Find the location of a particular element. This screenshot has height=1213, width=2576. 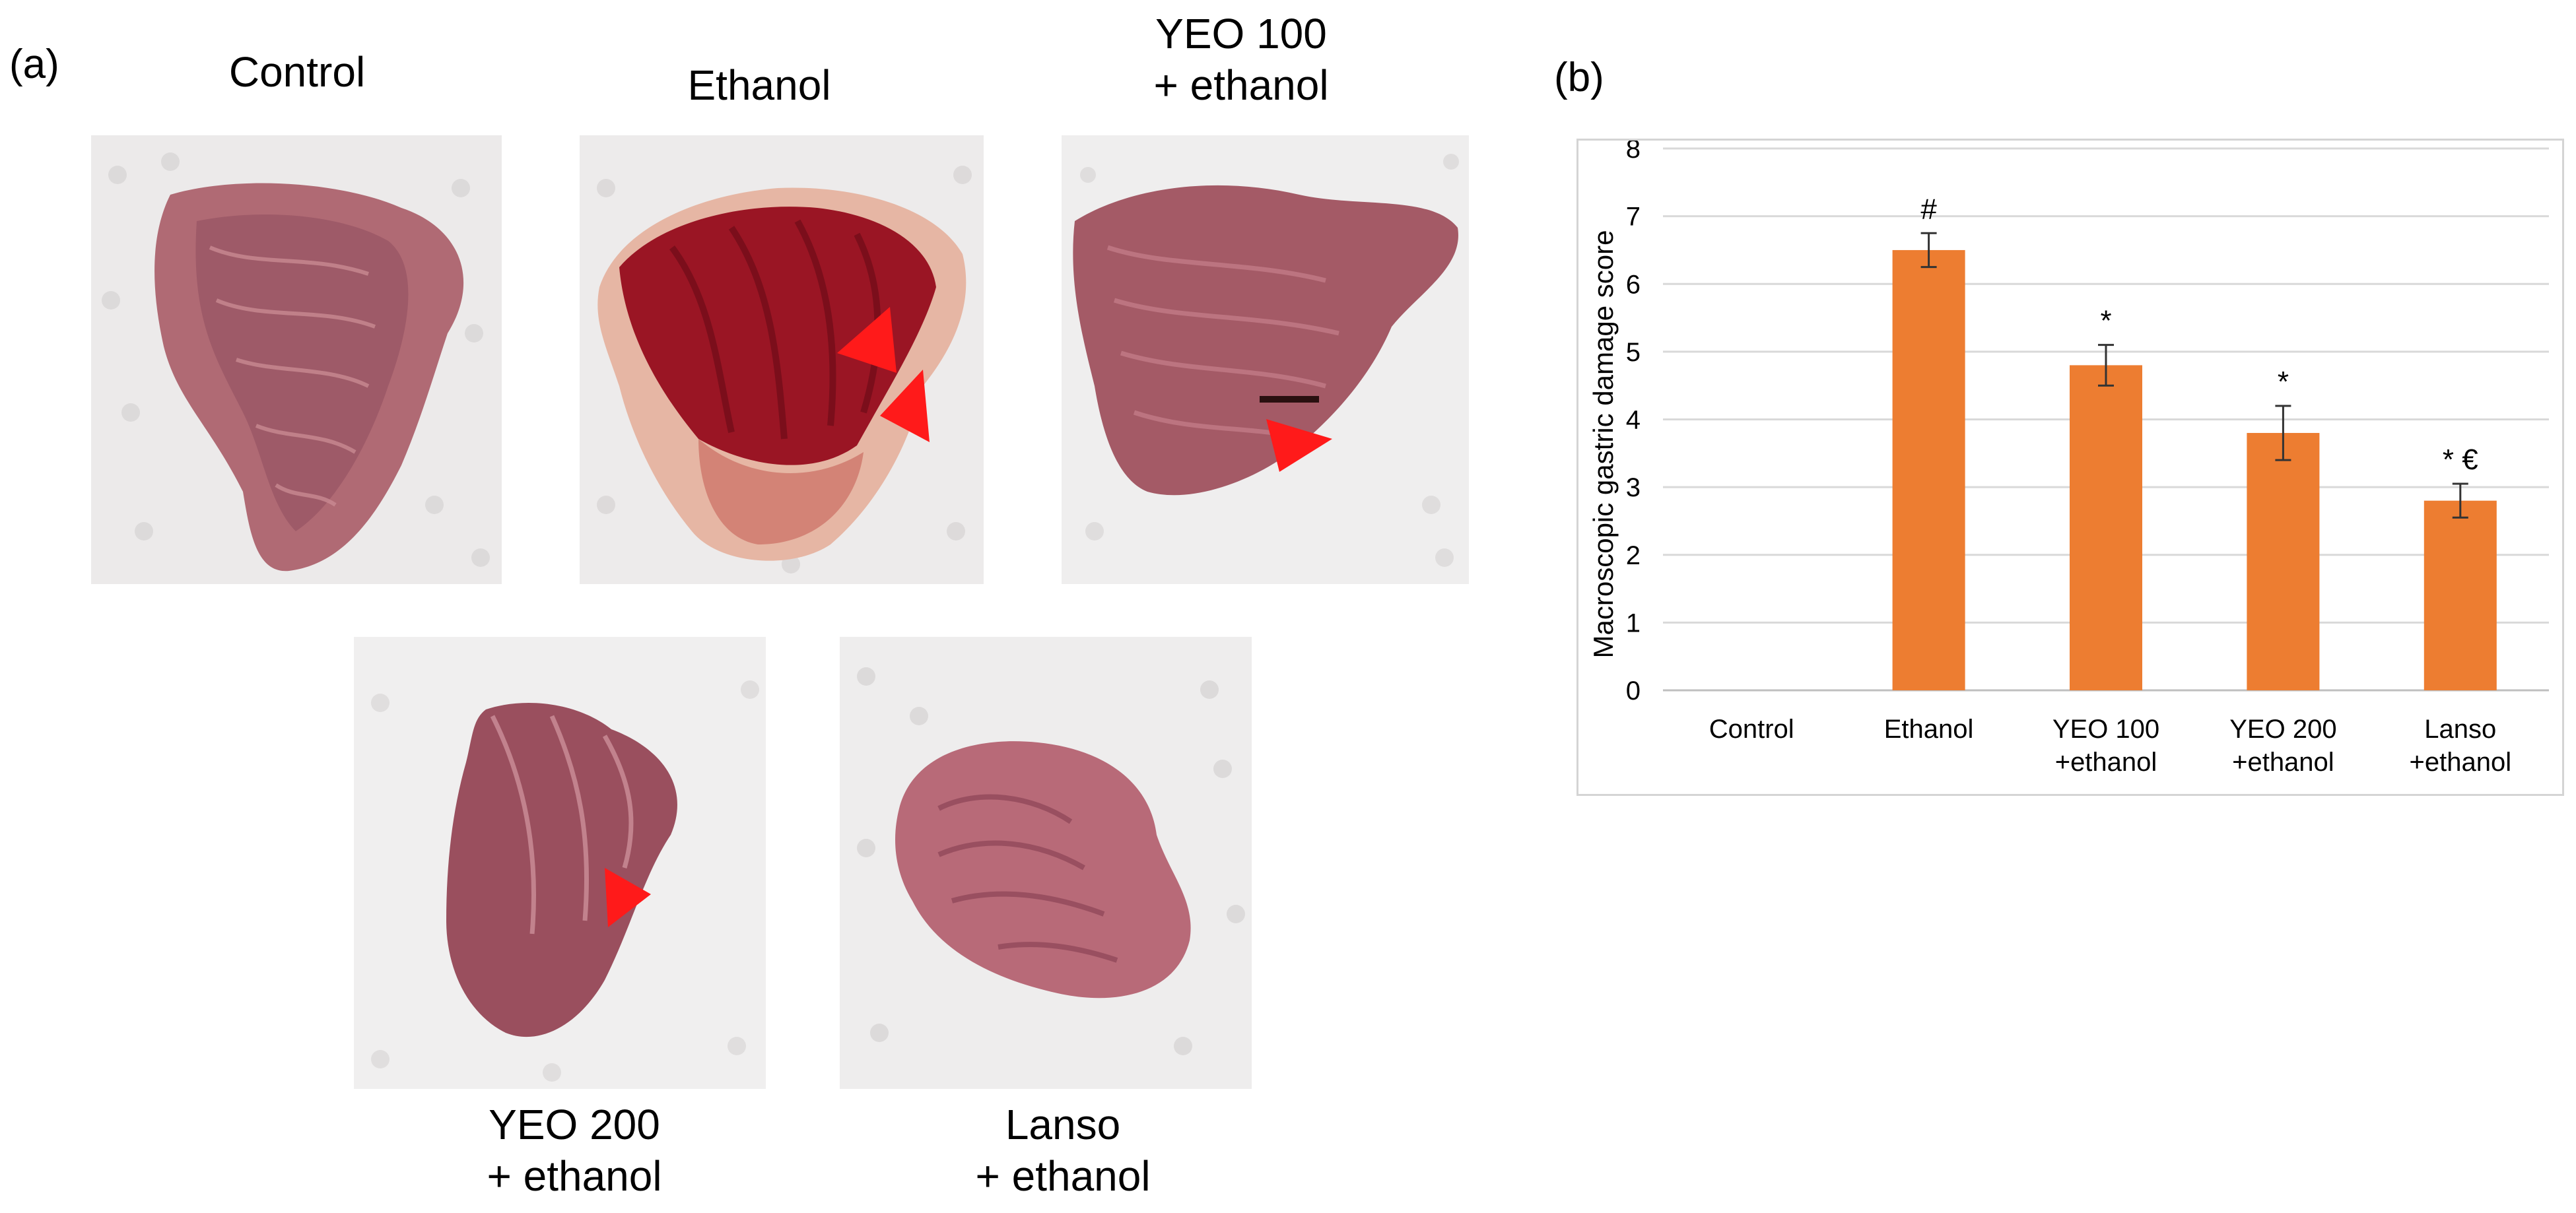

x-category-sublabel-3: +ethanol is located at coordinates (2283, 762).